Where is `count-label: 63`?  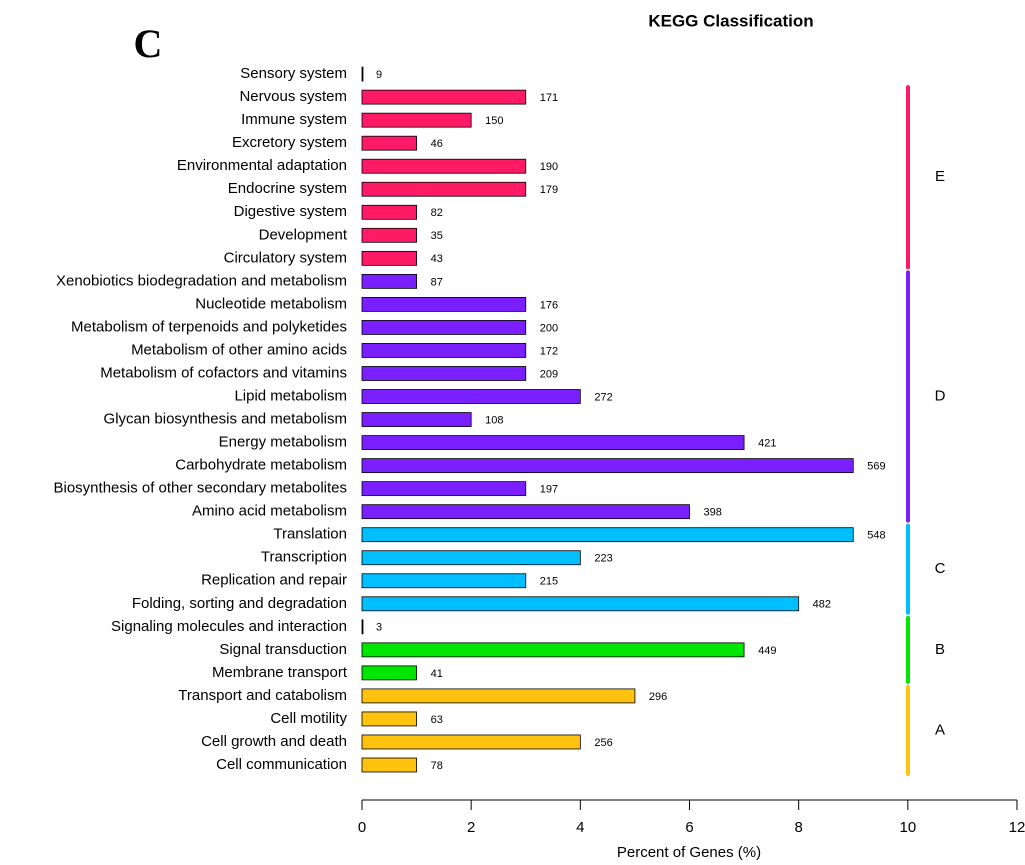 count-label: 63 is located at coordinates (437, 720).